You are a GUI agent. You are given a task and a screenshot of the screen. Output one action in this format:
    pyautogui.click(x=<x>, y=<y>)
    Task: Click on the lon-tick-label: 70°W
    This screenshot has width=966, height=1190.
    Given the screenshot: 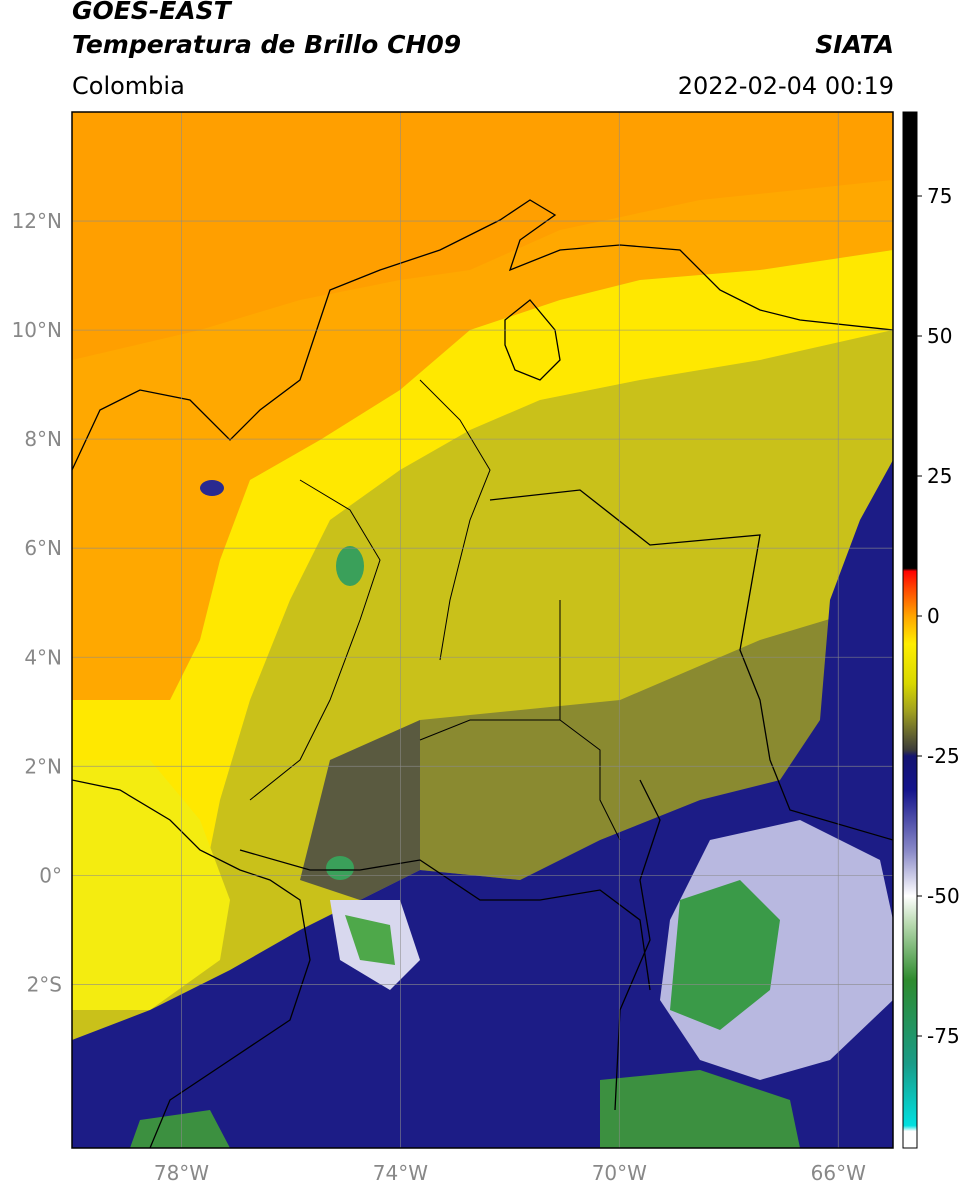 What is the action you would take?
    pyautogui.click(x=619, y=1173)
    